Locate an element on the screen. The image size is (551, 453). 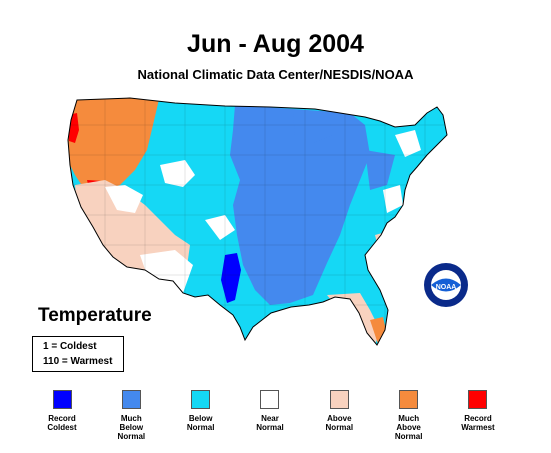
legend-item: Record Warmest is located at coordinates (478, 420).